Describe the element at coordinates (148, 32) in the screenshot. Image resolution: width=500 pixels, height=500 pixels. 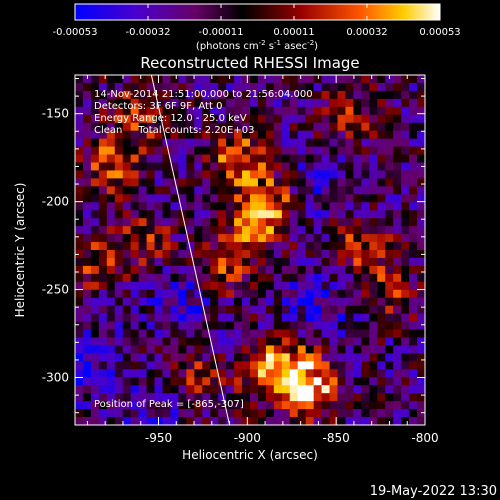
I see `colorbar-tick-label: -0.00032` at that location.